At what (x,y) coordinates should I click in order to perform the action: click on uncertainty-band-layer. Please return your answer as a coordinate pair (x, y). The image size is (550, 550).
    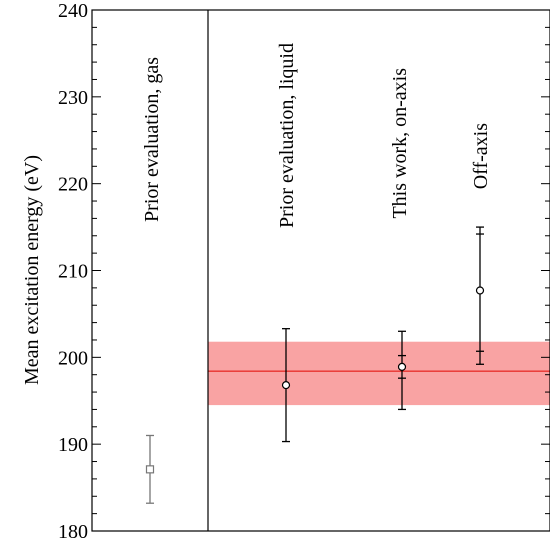
    Looking at the image, I should click on (379, 373).